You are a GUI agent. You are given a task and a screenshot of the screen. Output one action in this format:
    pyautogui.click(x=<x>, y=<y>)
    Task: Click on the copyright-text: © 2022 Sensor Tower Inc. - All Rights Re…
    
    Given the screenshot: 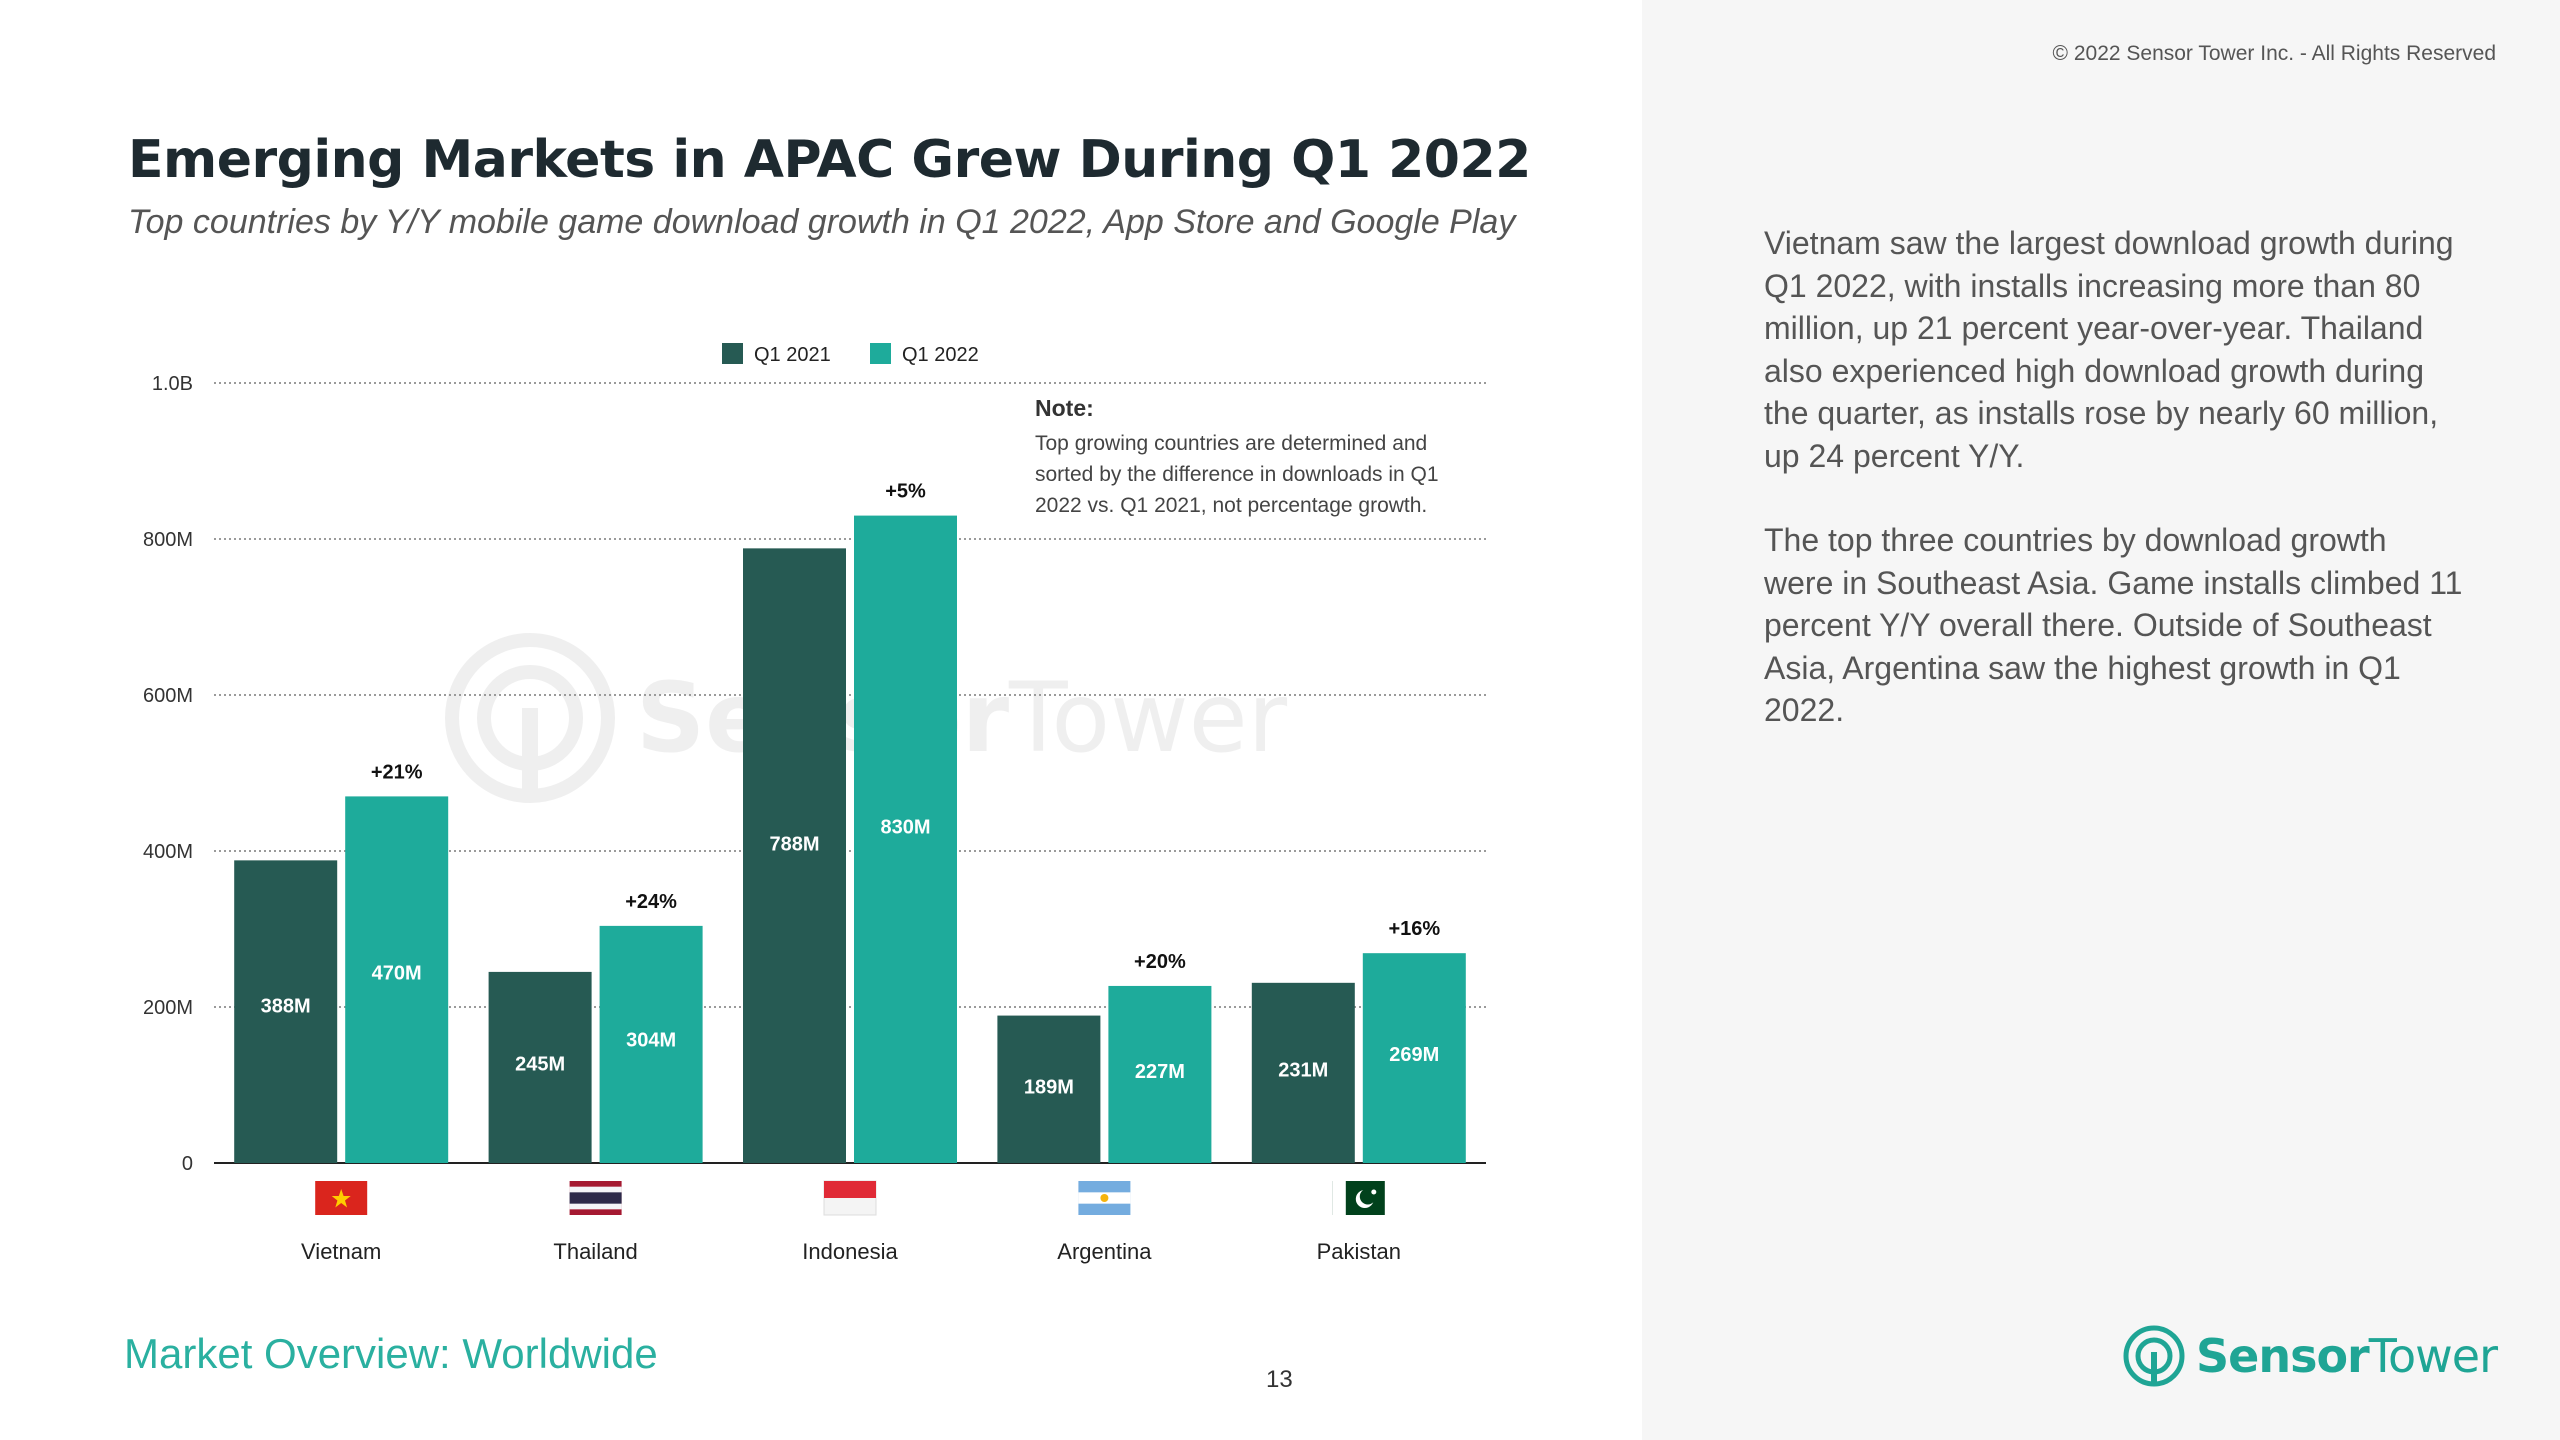 What is the action you would take?
    pyautogui.click(x=2274, y=53)
    